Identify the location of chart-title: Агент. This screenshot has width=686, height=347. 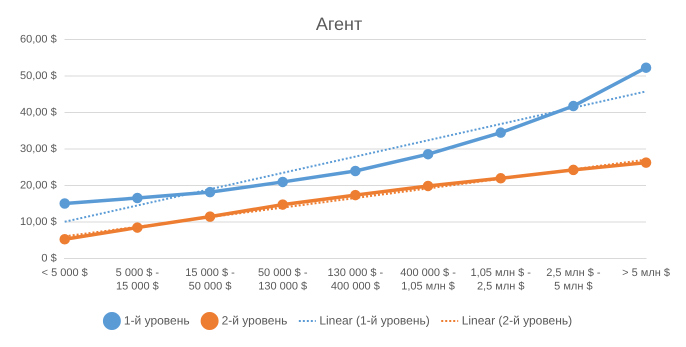
(339, 24).